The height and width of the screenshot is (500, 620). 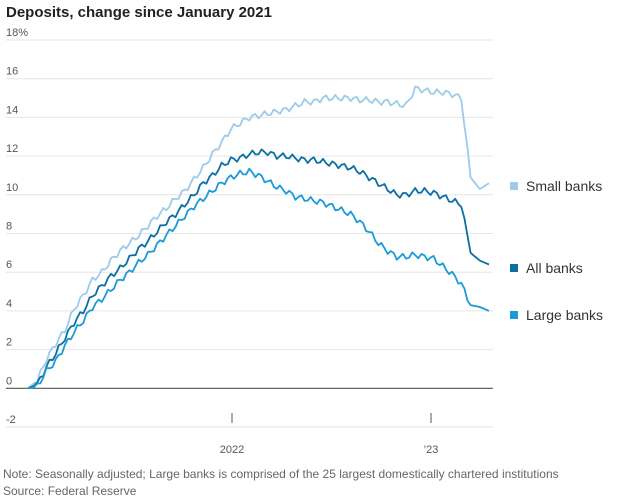 What do you see at coordinates (9, 304) in the screenshot?
I see `y-tick-label: 4` at bounding box center [9, 304].